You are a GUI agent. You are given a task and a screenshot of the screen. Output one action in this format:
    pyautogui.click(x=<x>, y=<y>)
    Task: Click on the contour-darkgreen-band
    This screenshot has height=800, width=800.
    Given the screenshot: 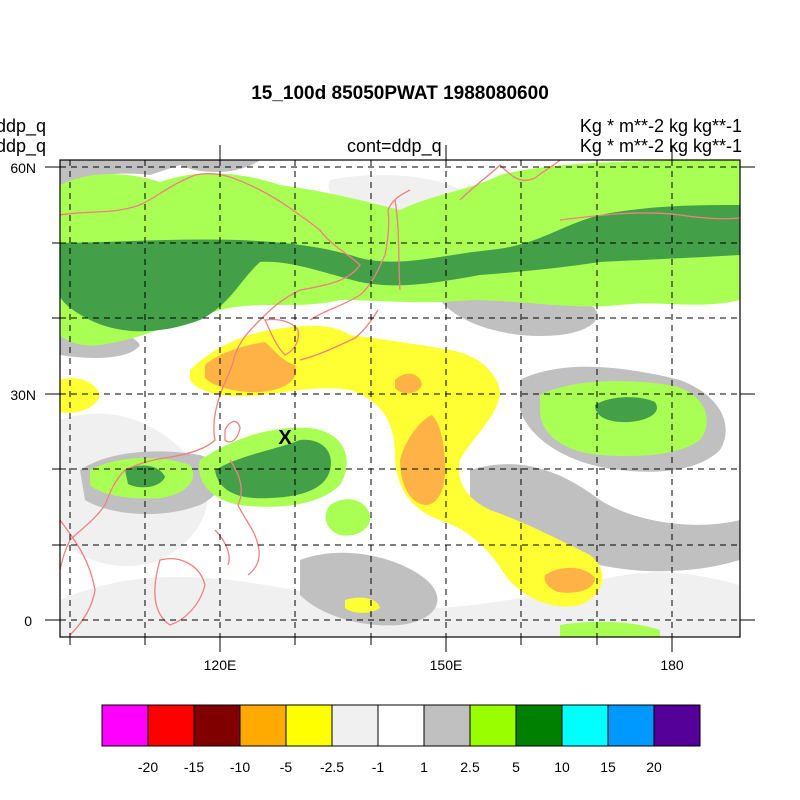 What is the action you would take?
    pyautogui.click(x=400, y=268)
    